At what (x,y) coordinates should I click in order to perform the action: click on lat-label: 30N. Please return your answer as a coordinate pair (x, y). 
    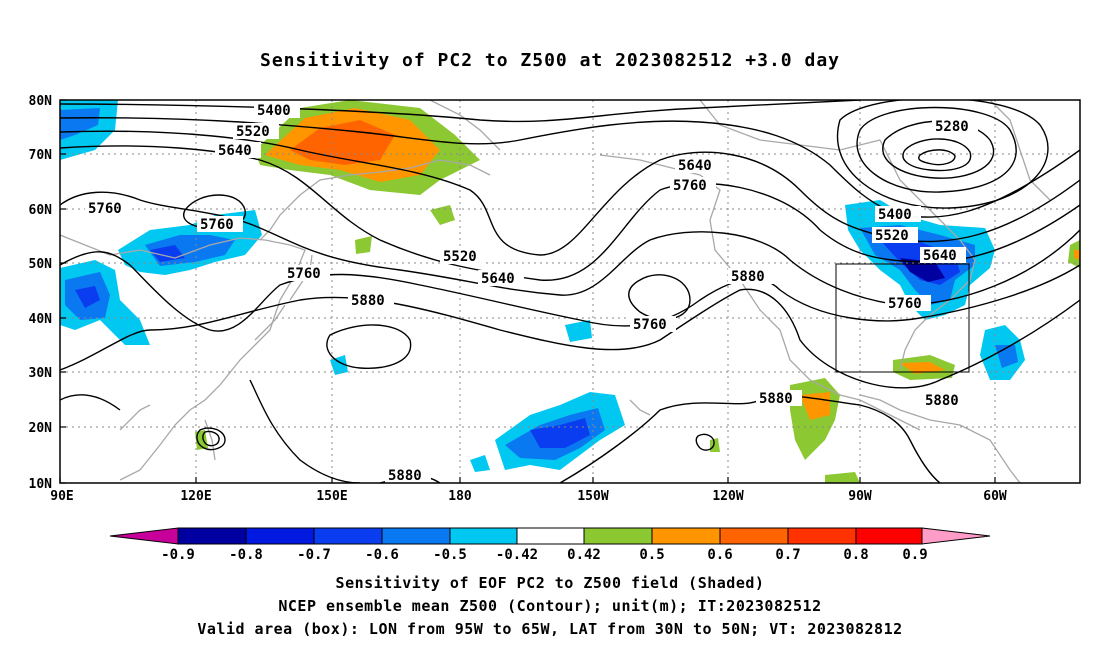
    Looking at the image, I should click on (41, 373).